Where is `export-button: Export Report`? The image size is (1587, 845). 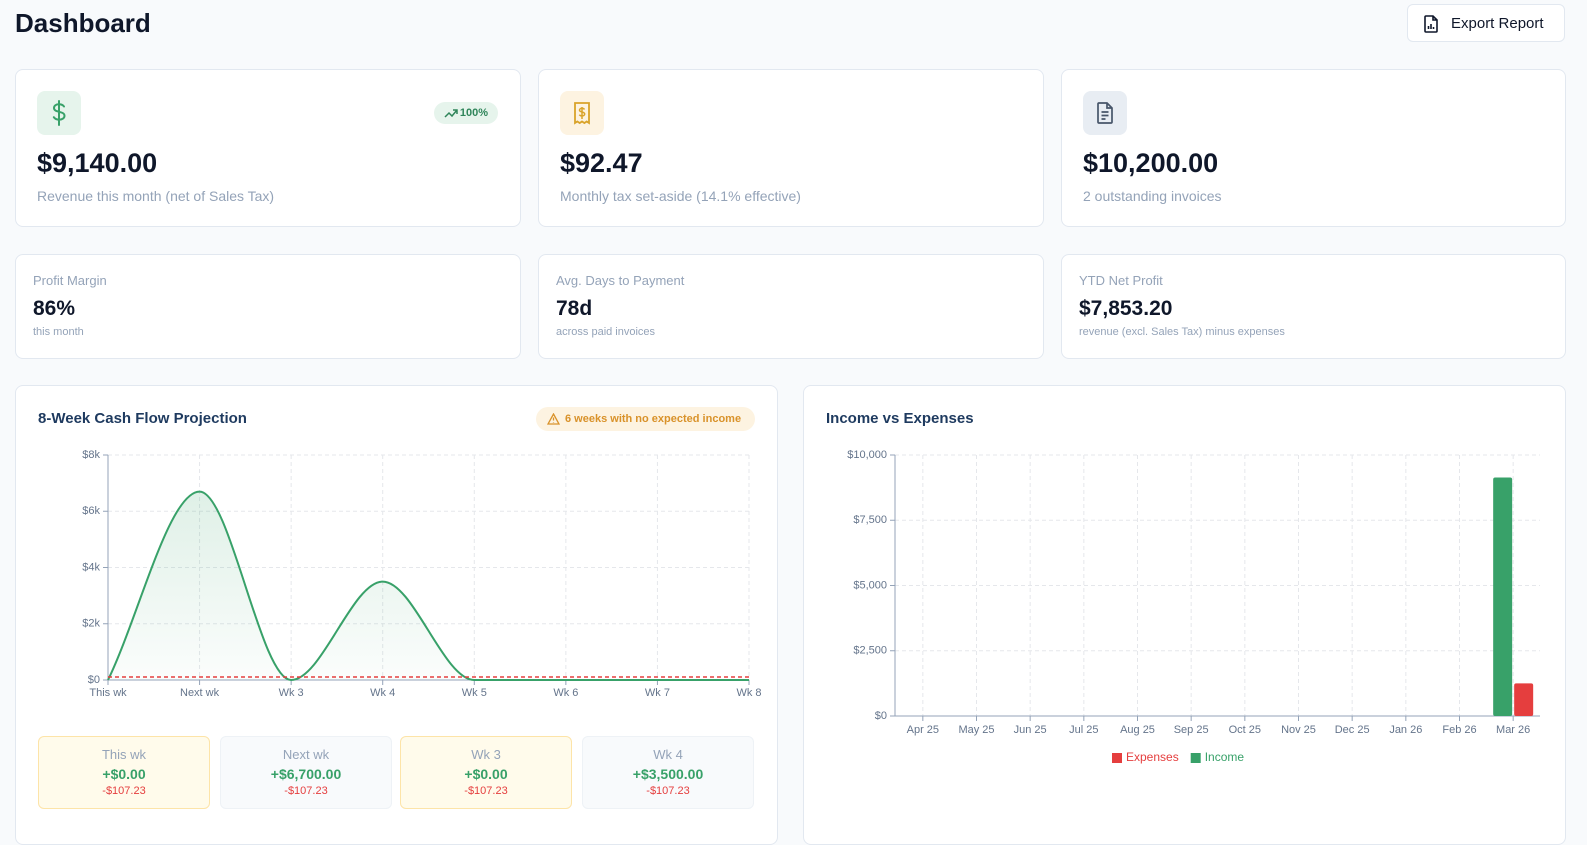 export-button: Export Report is located at coordinates (1486, 23).